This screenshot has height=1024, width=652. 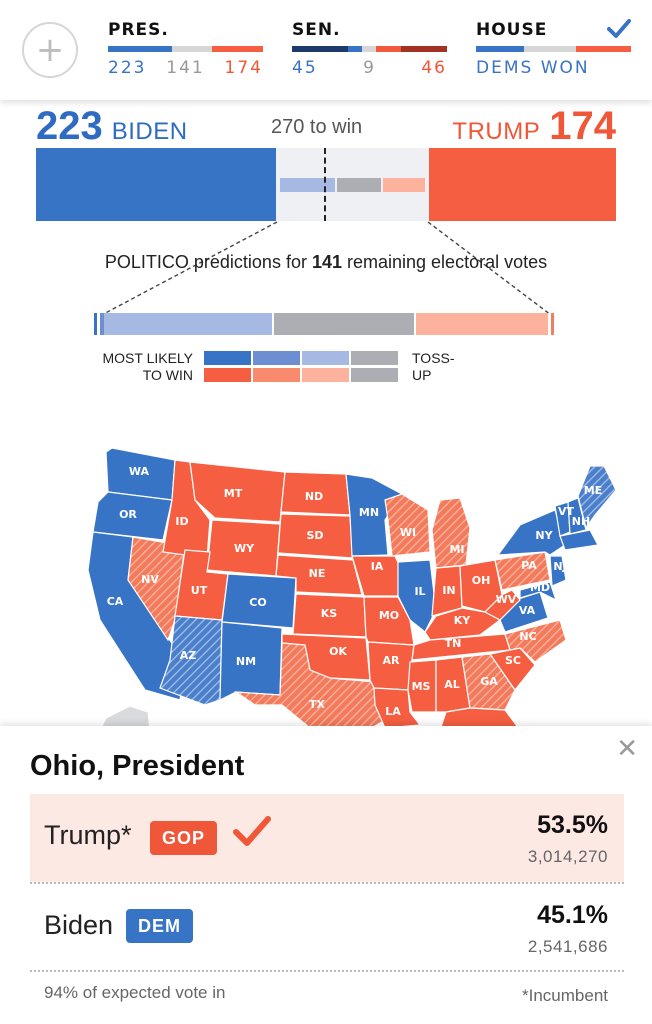 I want to click on candidate-vote-percent: 45.1%, so click(x=572, y=915).